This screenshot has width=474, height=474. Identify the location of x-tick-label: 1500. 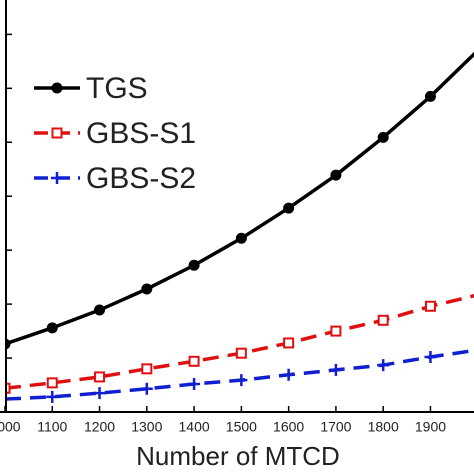
(241, 427).